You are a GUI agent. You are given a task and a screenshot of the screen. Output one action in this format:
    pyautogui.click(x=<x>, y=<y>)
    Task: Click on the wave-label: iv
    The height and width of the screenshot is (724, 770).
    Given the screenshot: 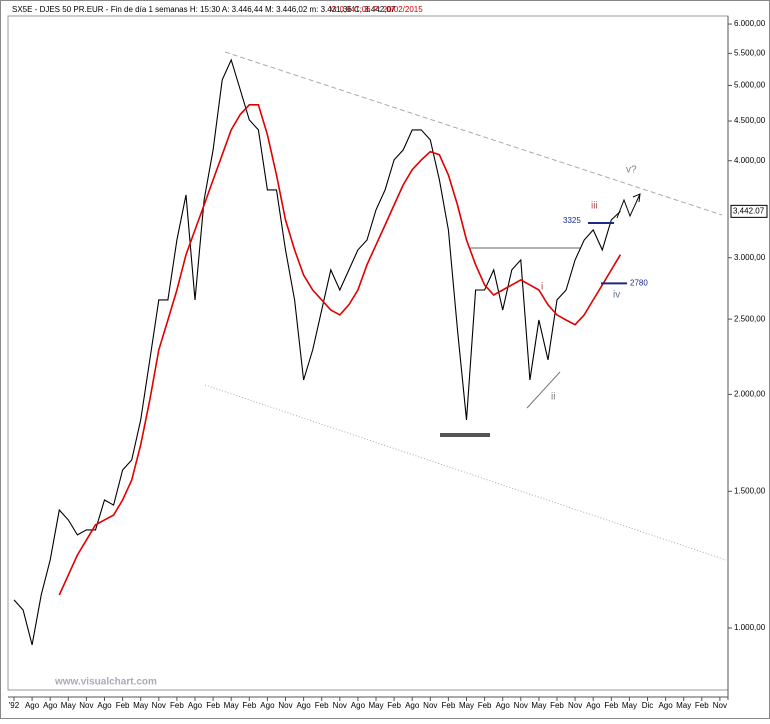 What is the action you would take?
    pyautogui.click(x=616, y=295)
    